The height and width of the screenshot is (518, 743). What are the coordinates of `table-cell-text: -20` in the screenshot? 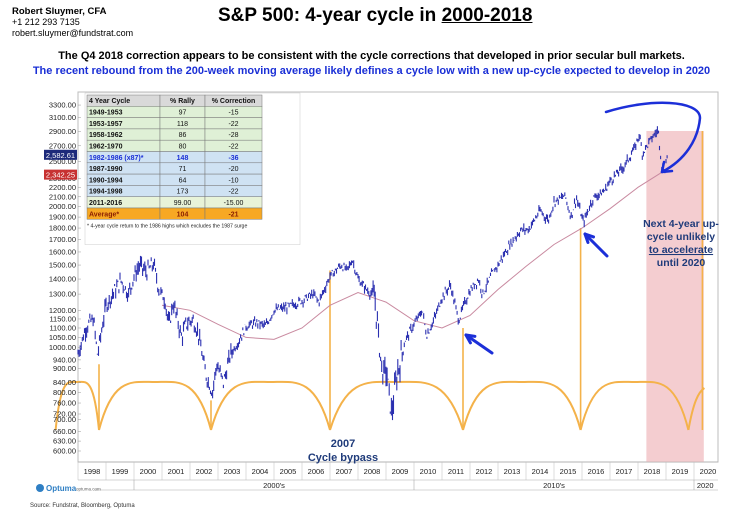 It's located at (233, 169).